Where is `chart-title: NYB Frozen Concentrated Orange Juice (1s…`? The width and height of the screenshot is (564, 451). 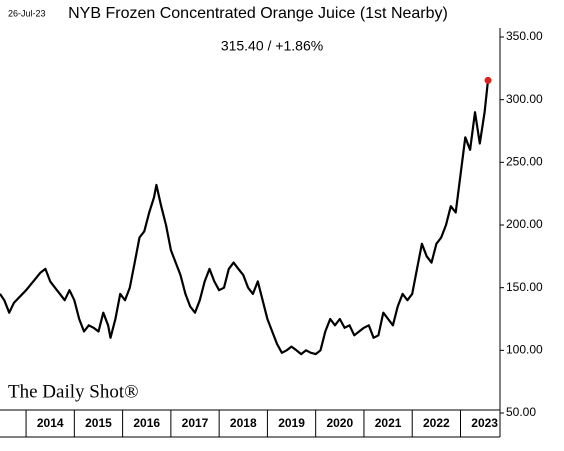 chart-title: NYB Frozen Concentrated Orange Juice (1s… is located at coordinates (258, 13).